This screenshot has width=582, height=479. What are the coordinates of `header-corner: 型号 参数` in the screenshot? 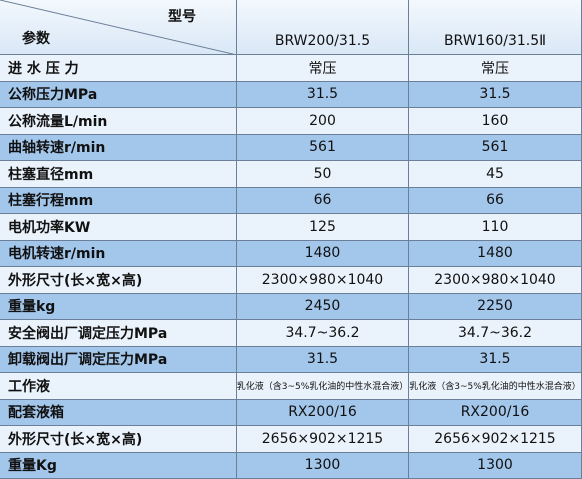 It's located at (118, 27).